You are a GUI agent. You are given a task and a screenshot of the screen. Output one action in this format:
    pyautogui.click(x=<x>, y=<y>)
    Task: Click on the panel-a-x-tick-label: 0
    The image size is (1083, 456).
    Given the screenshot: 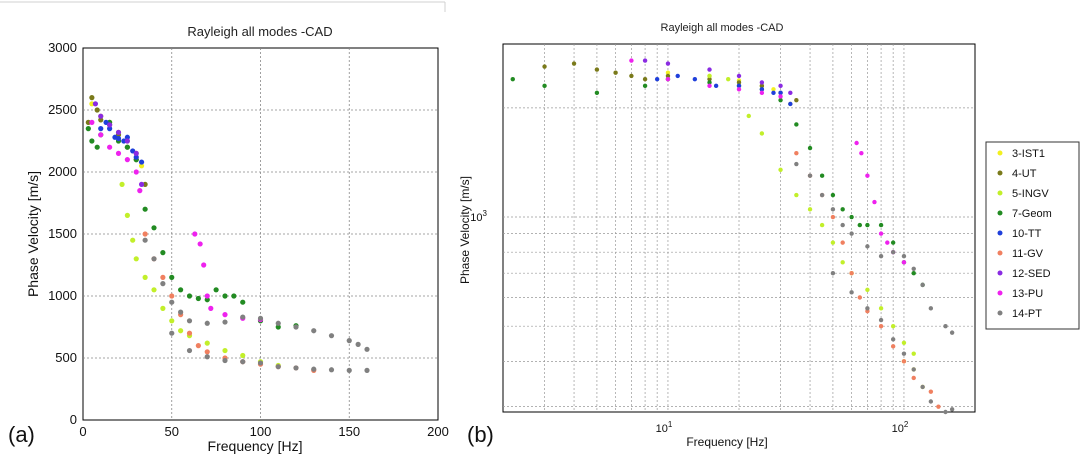 What is the action you would take?
    pyautogui.click(x=82, y=431)
    